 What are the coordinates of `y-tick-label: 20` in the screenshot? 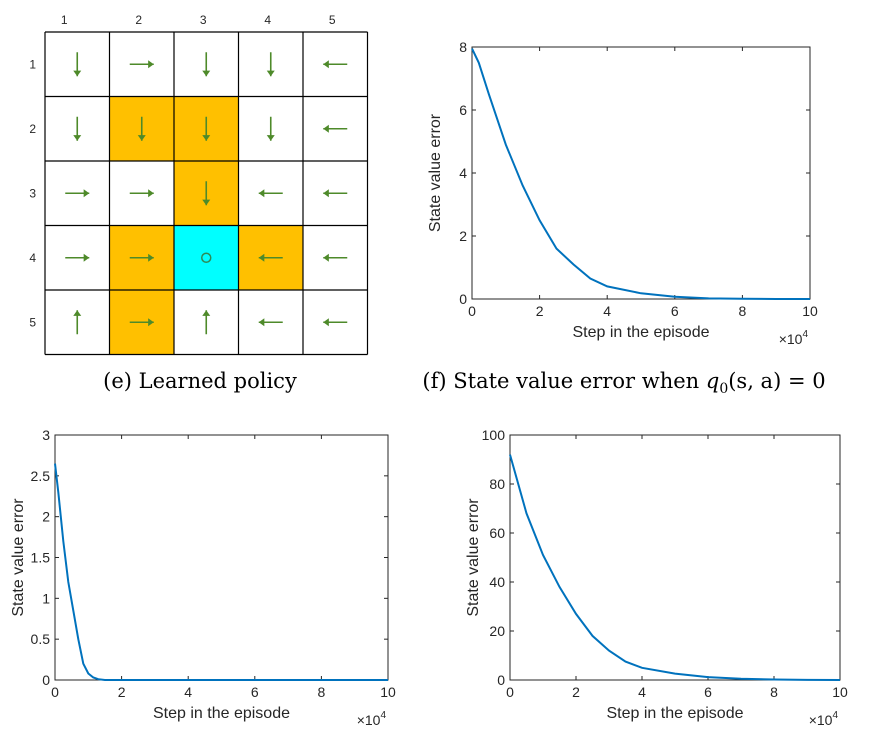 It's located at (497, 631).